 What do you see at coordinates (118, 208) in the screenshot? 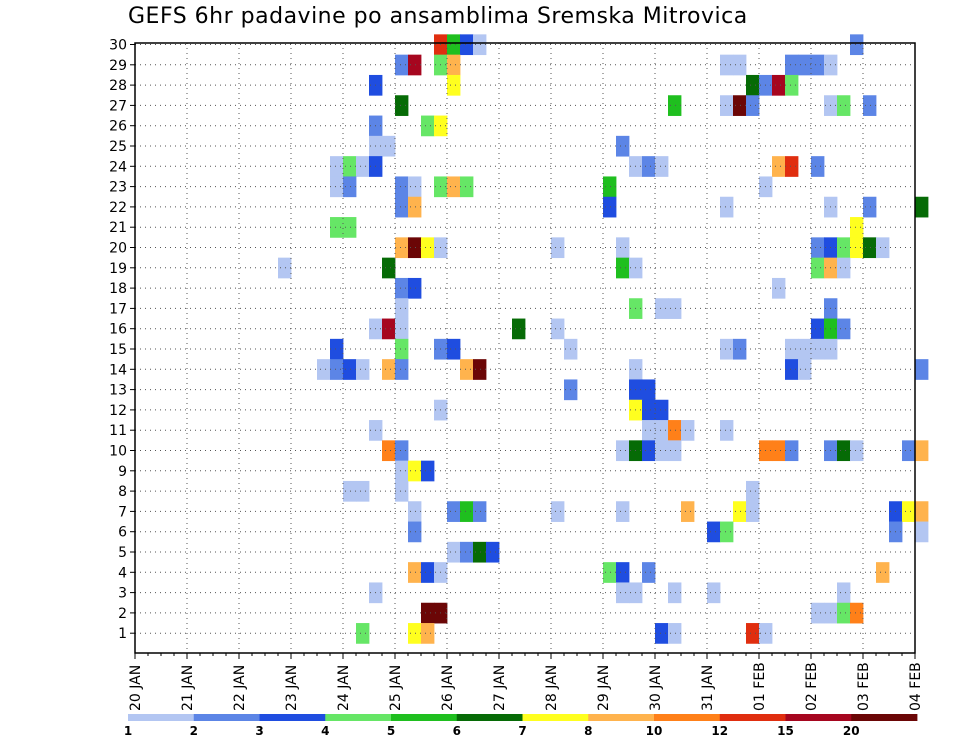
I see `y-tick-label: 22` at bounding box center [118, 208].